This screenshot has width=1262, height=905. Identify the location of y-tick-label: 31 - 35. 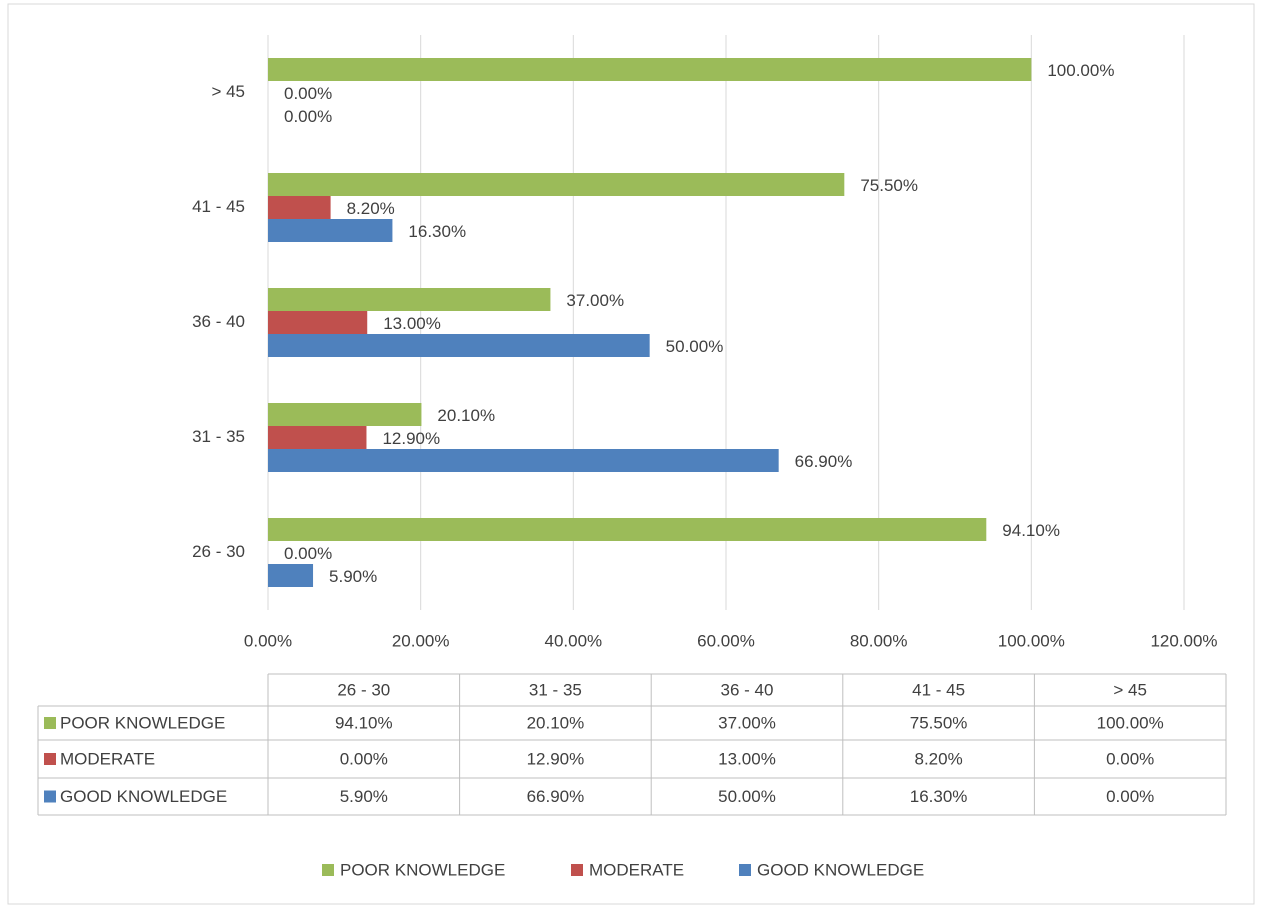
(218, 436).